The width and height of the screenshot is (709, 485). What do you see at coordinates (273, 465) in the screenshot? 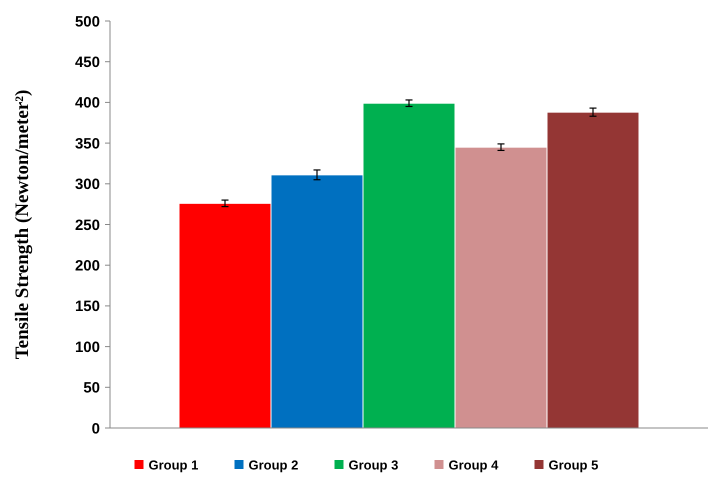
I see `legend-label: Group 2` at bounding box center [273, 465].